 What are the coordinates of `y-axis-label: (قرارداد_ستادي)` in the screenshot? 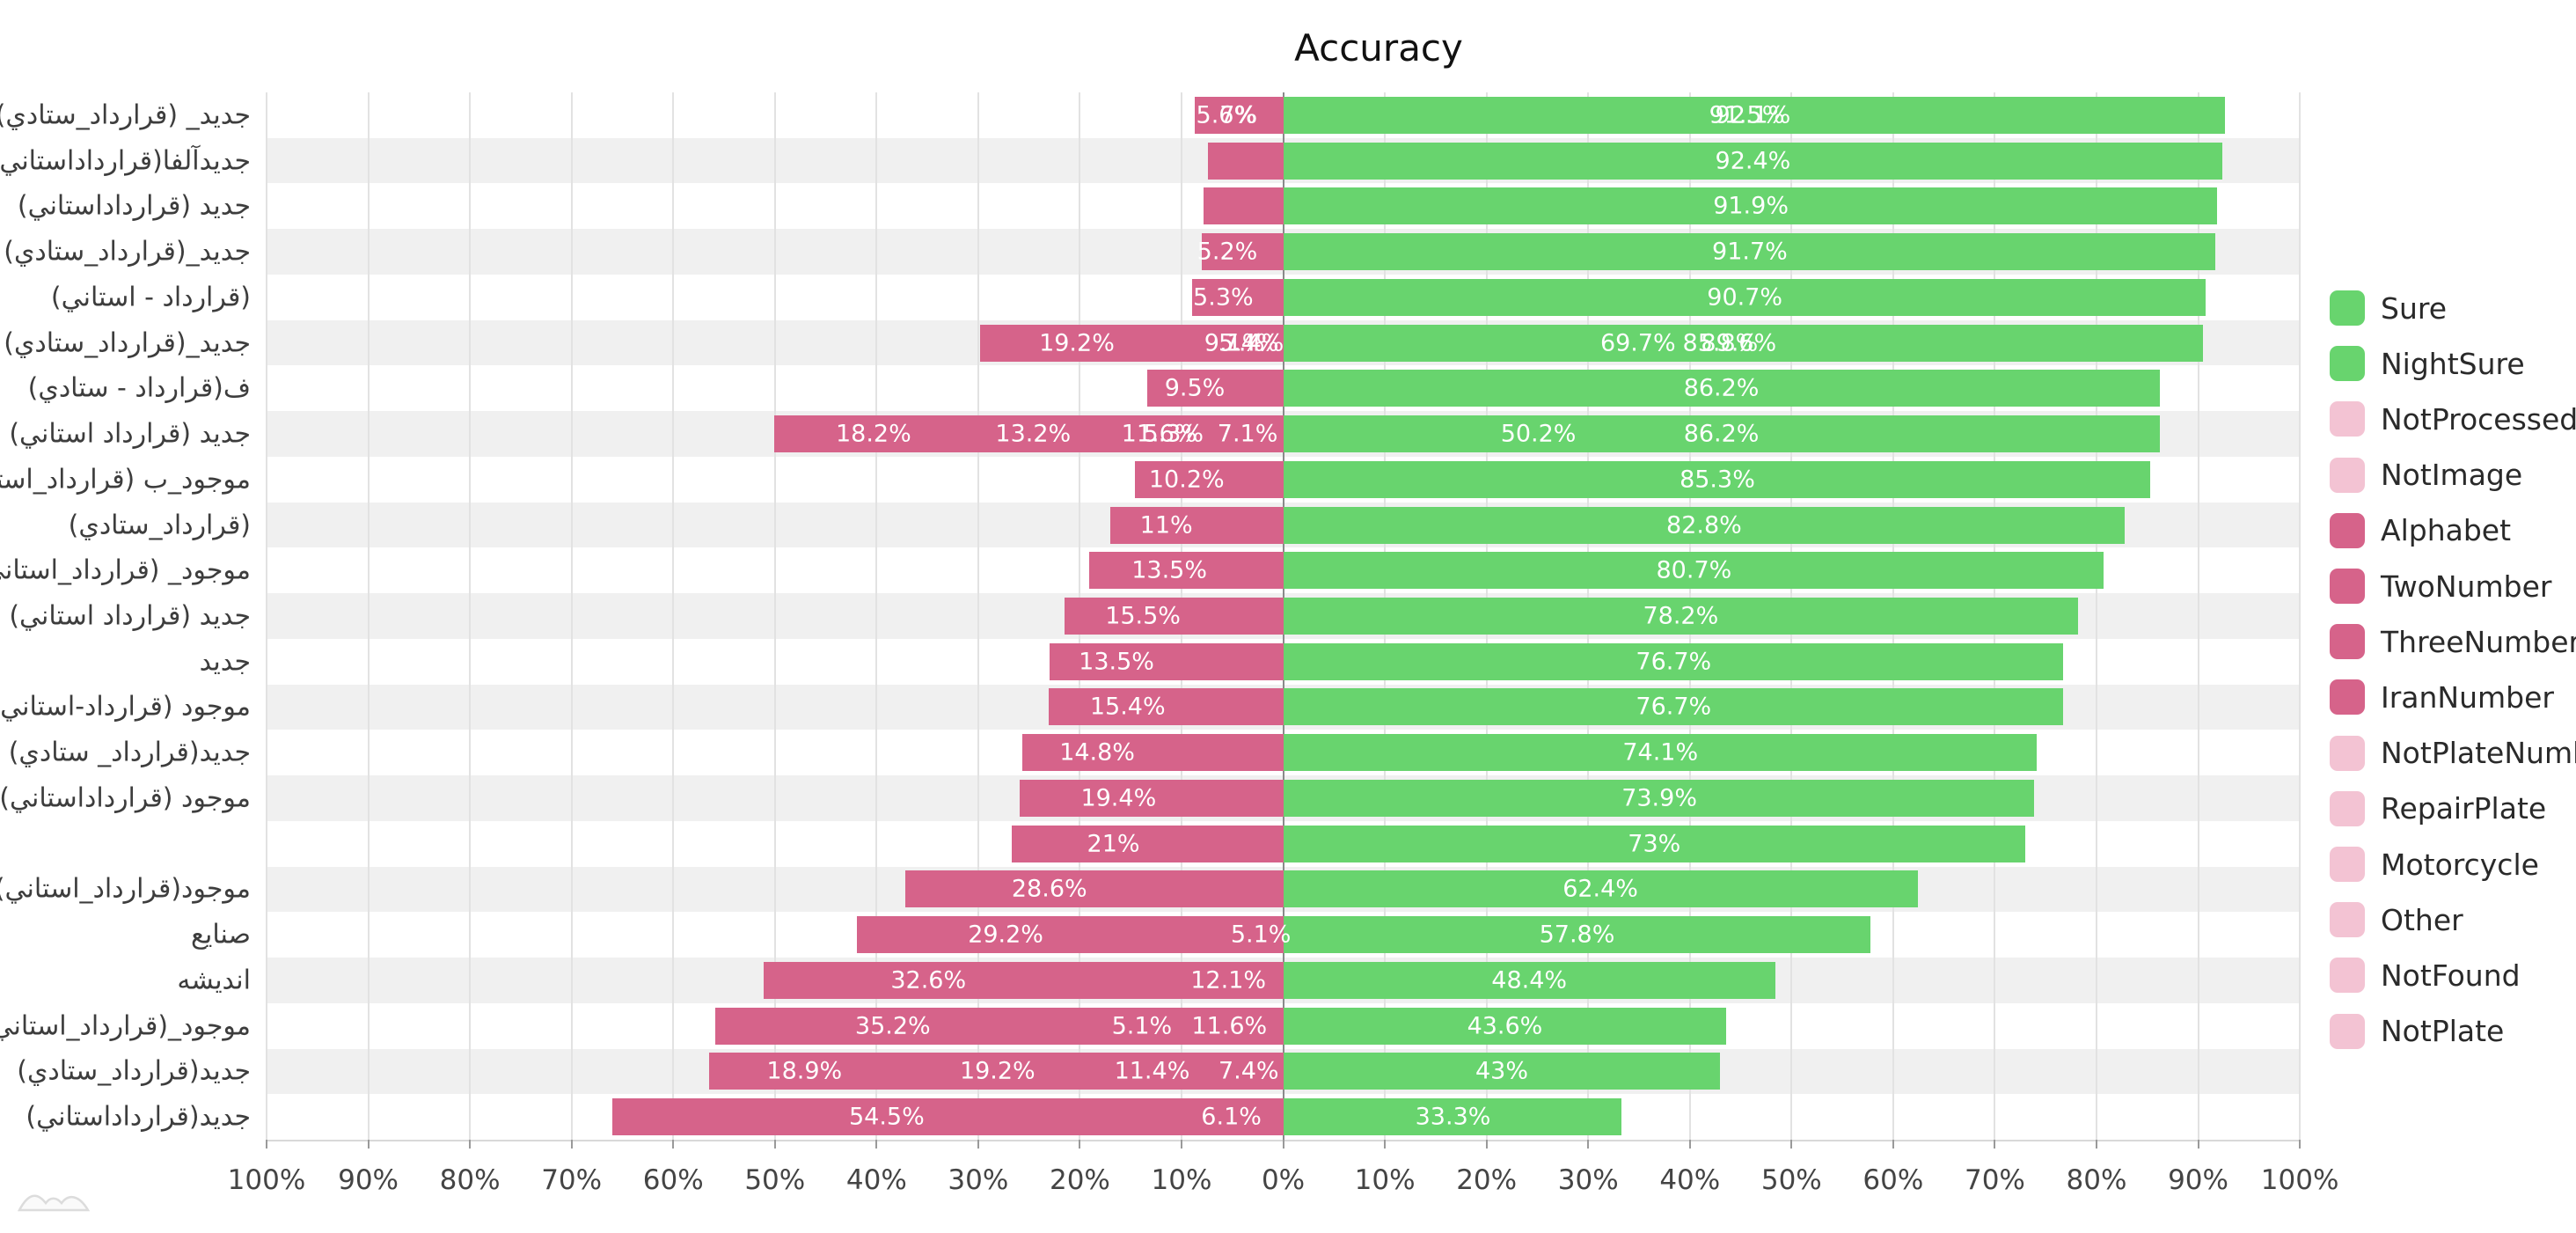 It's located at (159, 525).